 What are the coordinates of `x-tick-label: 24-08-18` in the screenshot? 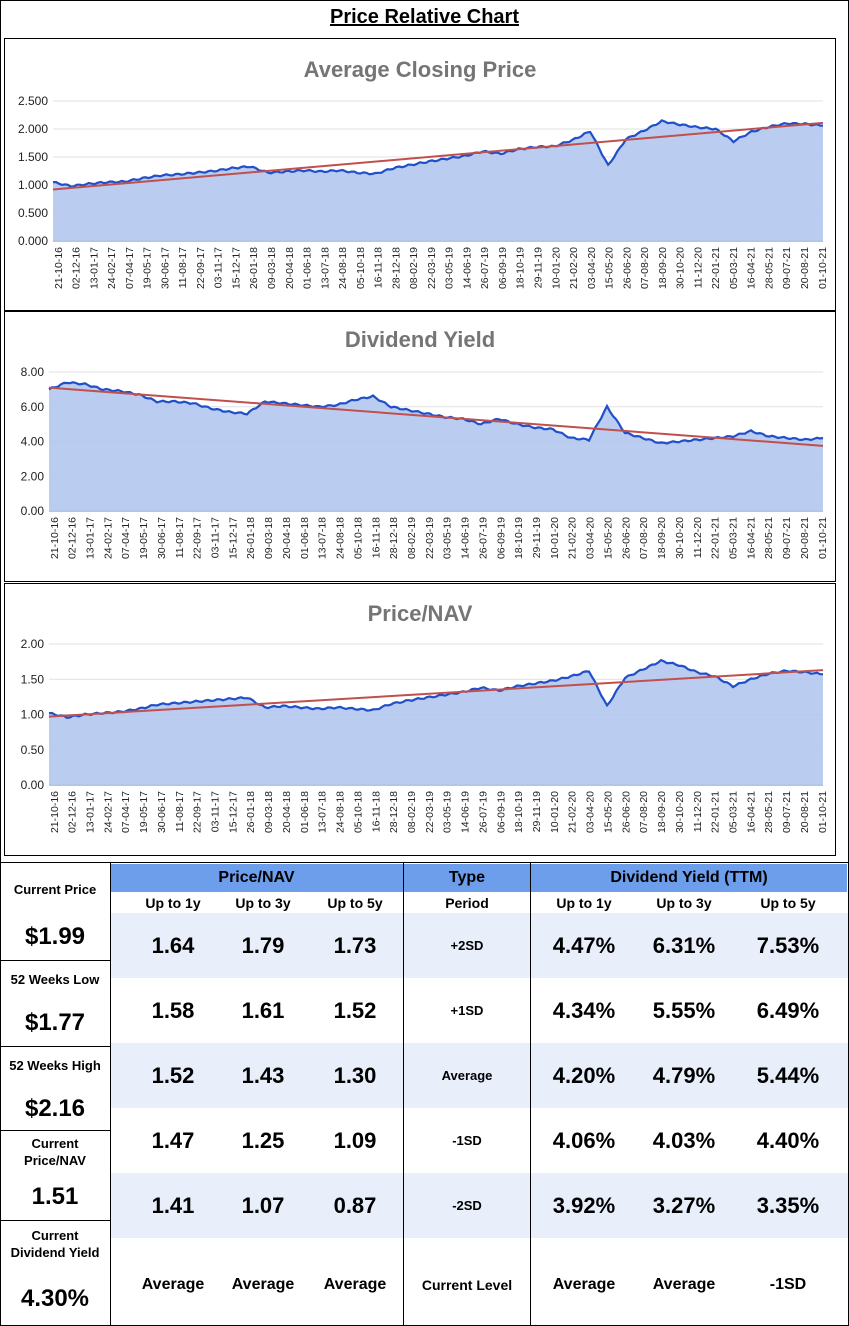 It's located at (341, 538).